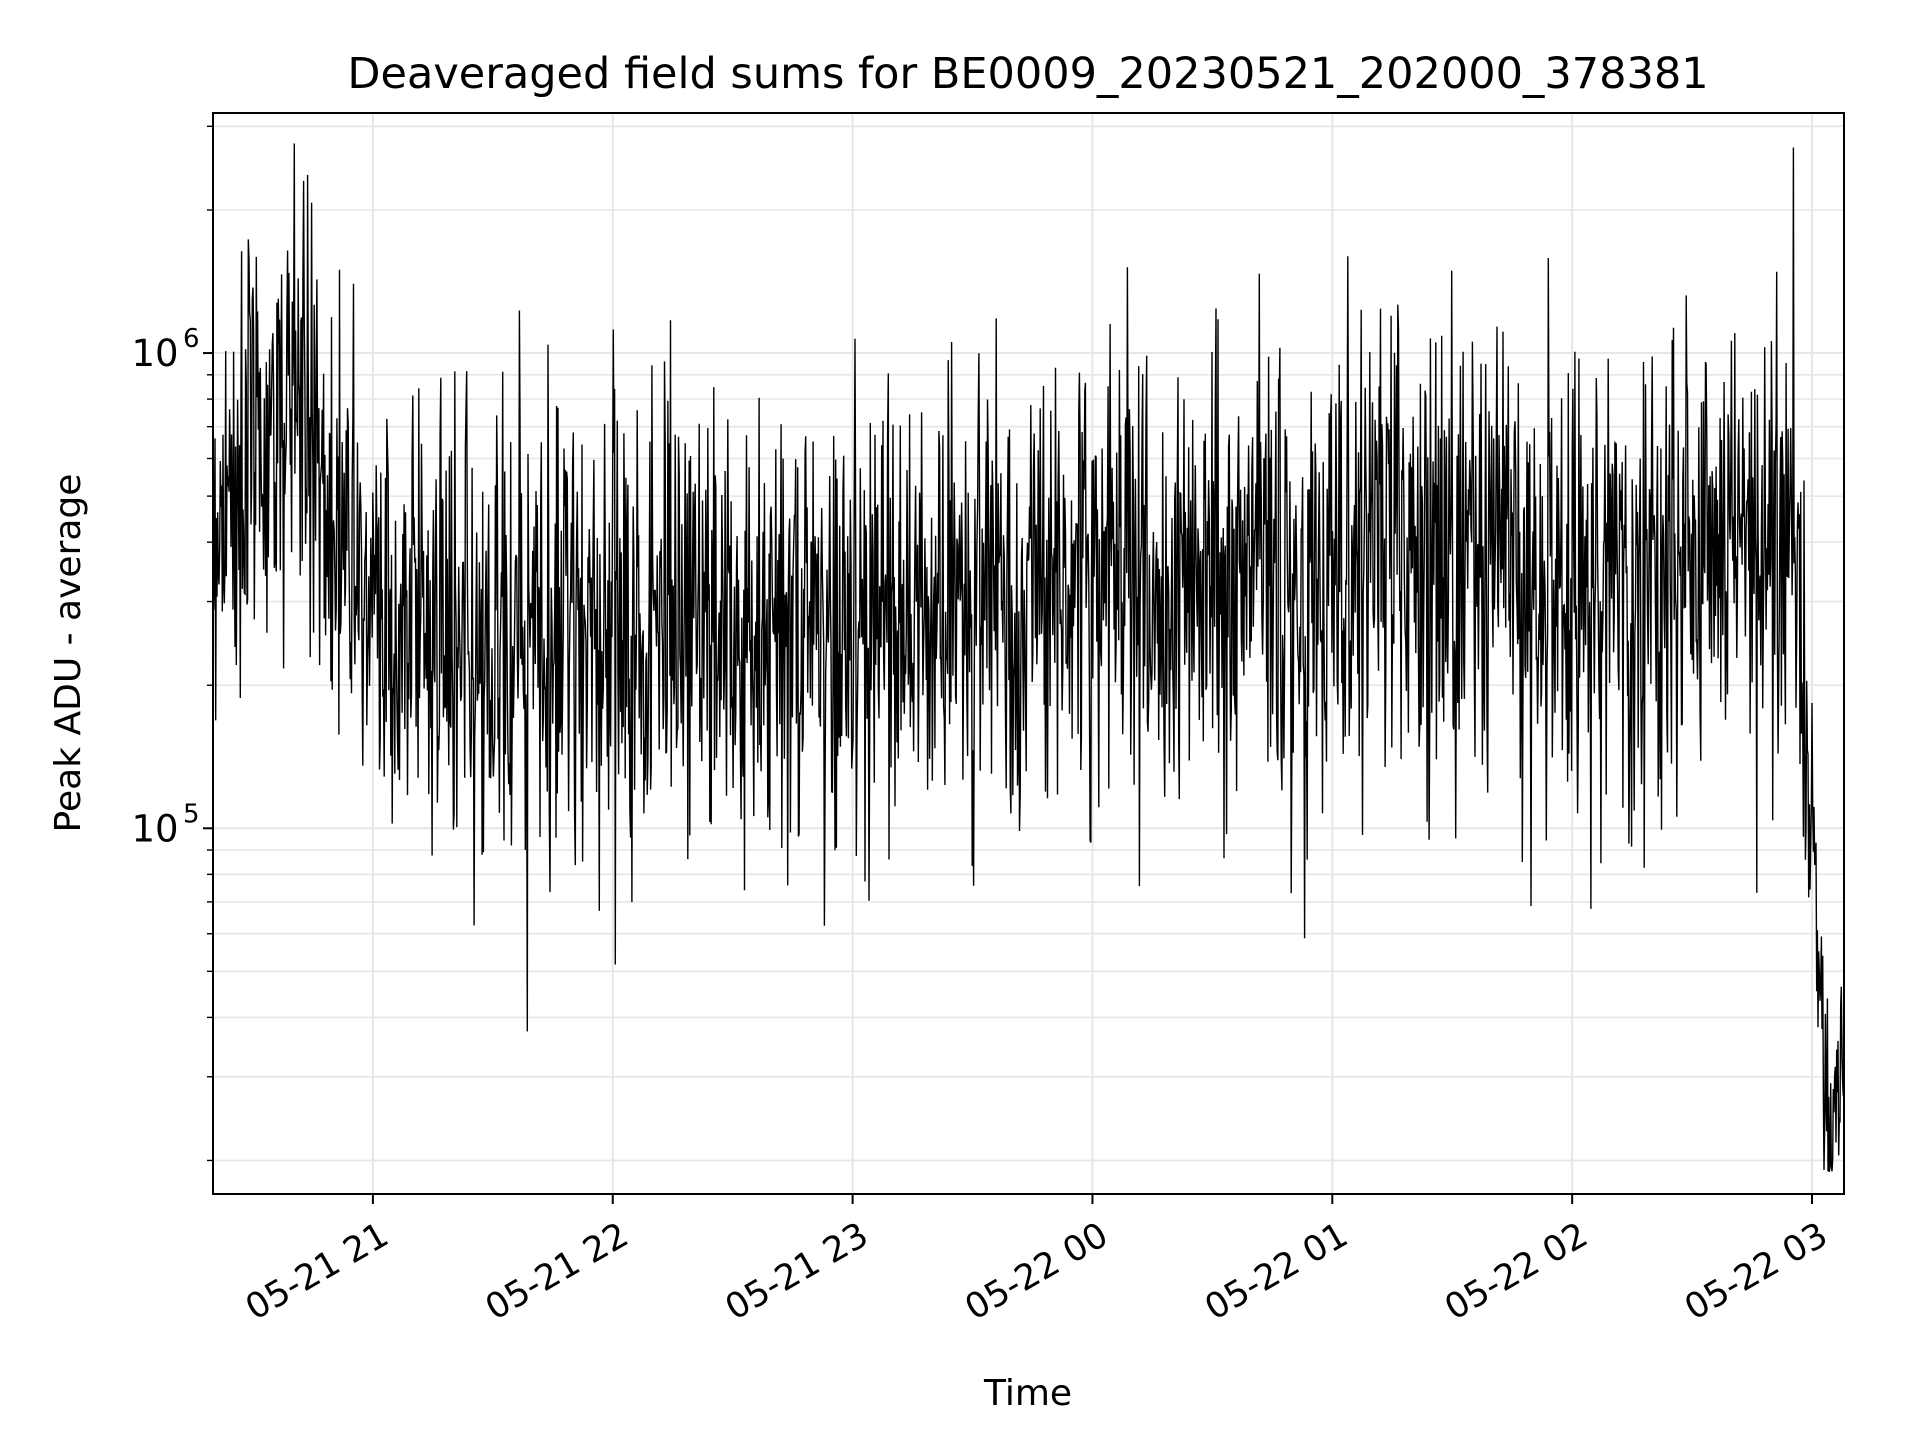 The image size is (1920, 1440). What do you see at coordinates (191, 339) in the screenshot?
I see `y-tick-exponent: 6` at bounding box center [191, 339].